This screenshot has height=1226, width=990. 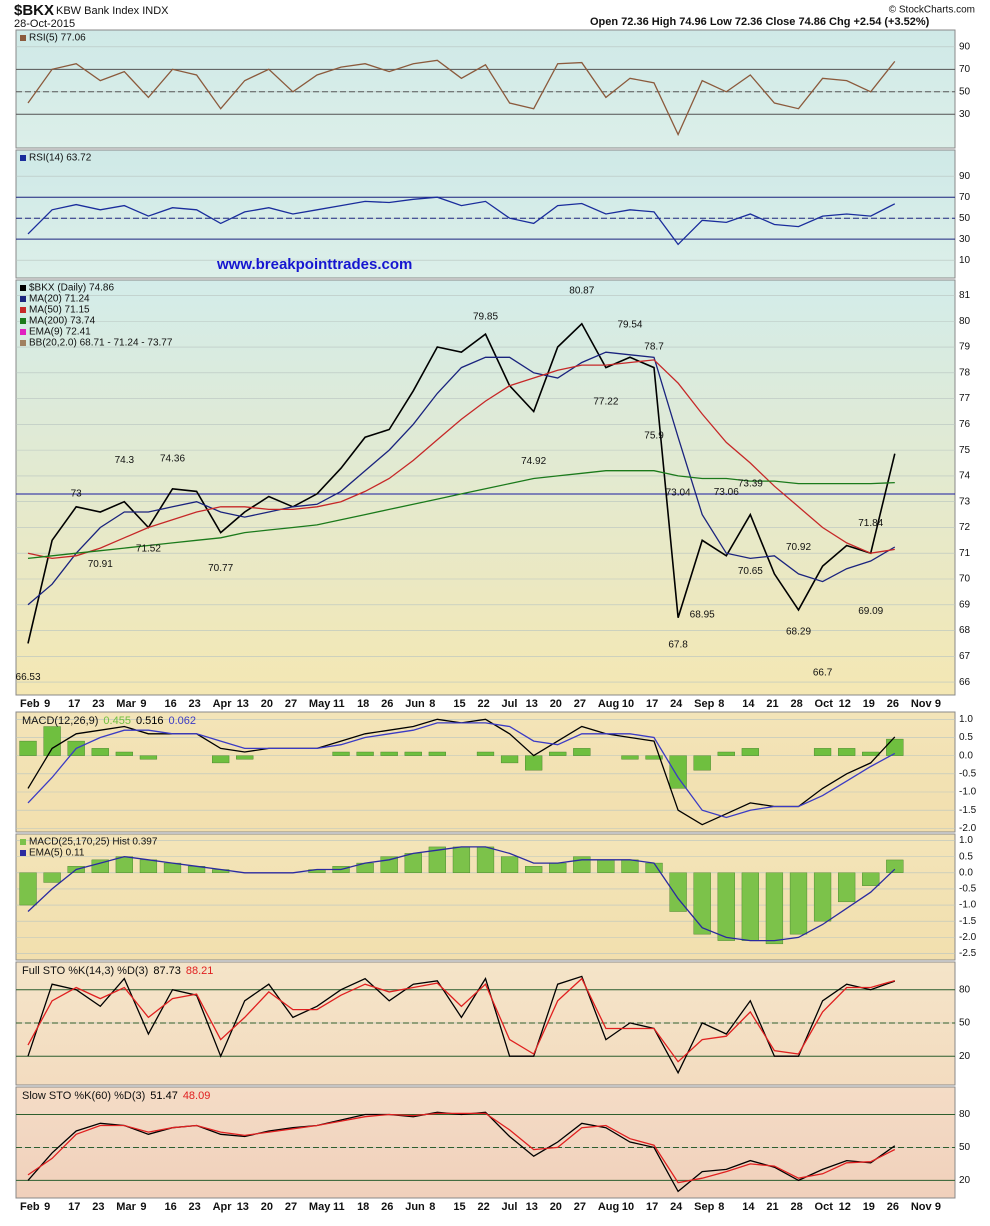 I want to click on price-label: 66.7, so click(x=823, y=673).